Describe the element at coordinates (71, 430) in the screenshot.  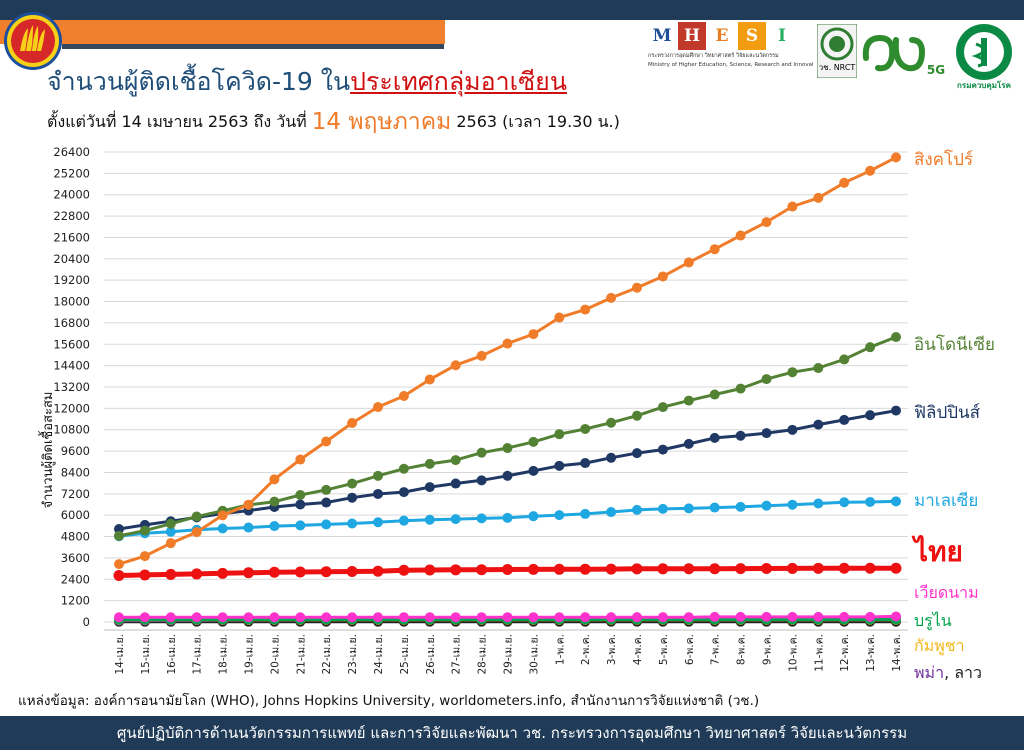
I see `y-tick-label: 10800` at that location.